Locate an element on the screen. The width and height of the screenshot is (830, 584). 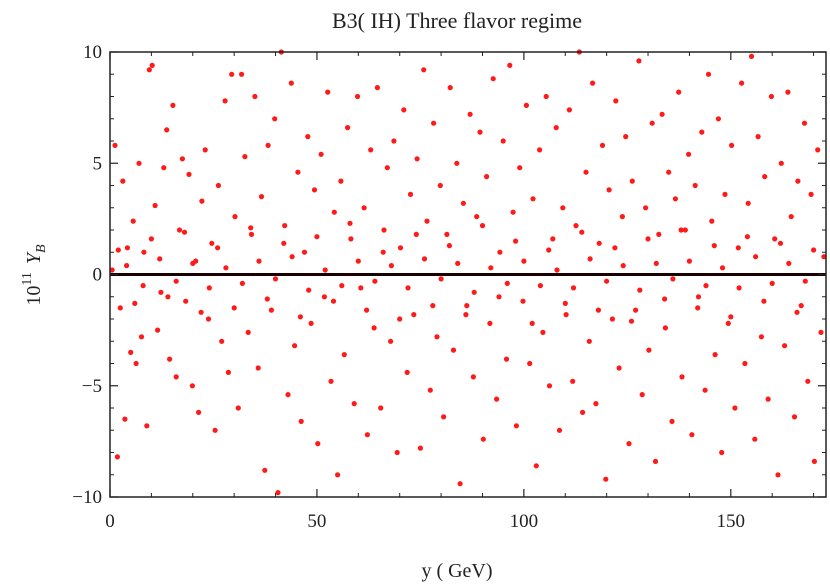
svg-text:1011YB: 1011 YB is located at coordinates (34, 275).